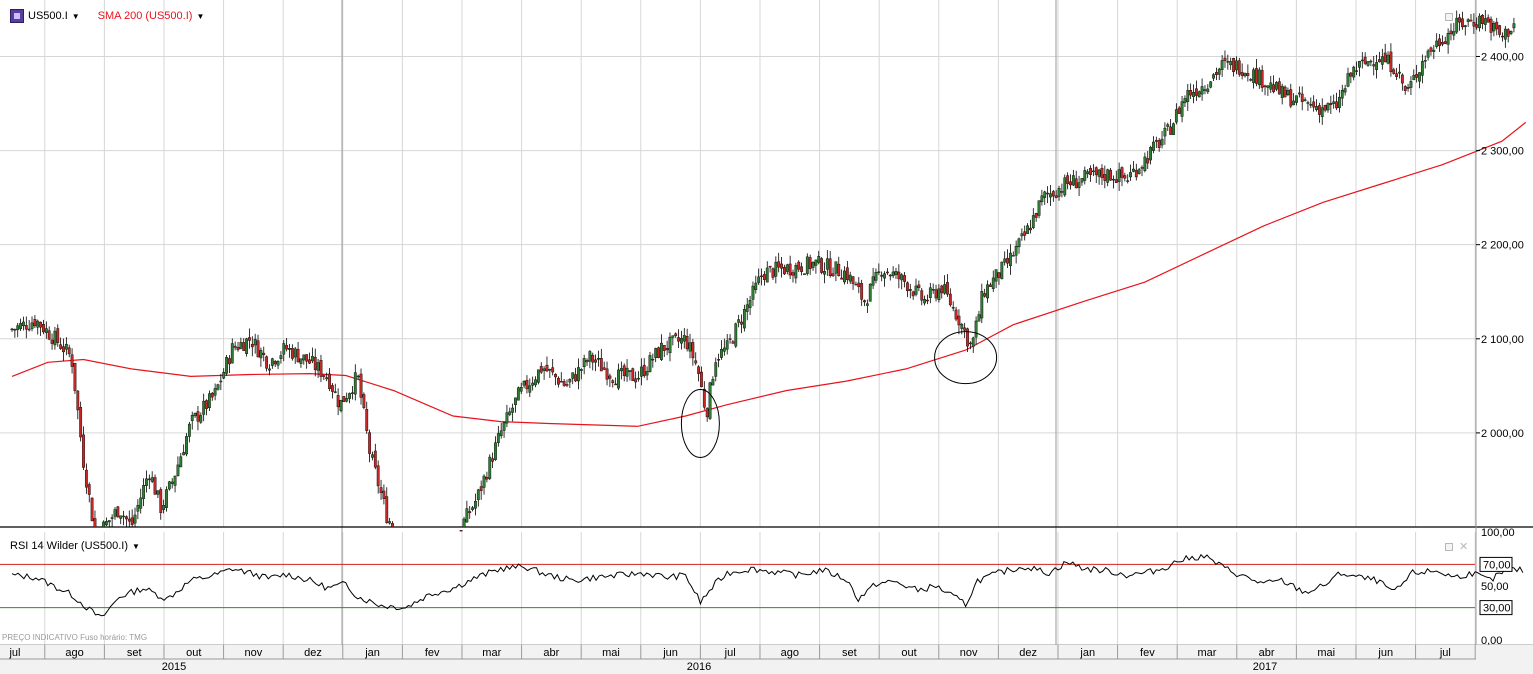  What do you see at coordinates (1502, 152) in the screenshot?
I see `price-tick-label: 2 300,00` at bounding box center [1502, 152].